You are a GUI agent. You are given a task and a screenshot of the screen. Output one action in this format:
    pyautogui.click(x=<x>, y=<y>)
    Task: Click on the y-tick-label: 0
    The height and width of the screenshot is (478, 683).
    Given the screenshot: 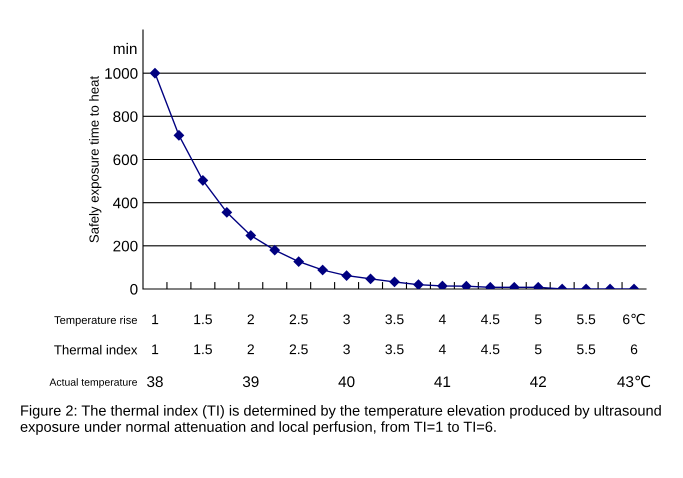 What is the action you would take?
    pyautogui.click(x=134, y=289)
    